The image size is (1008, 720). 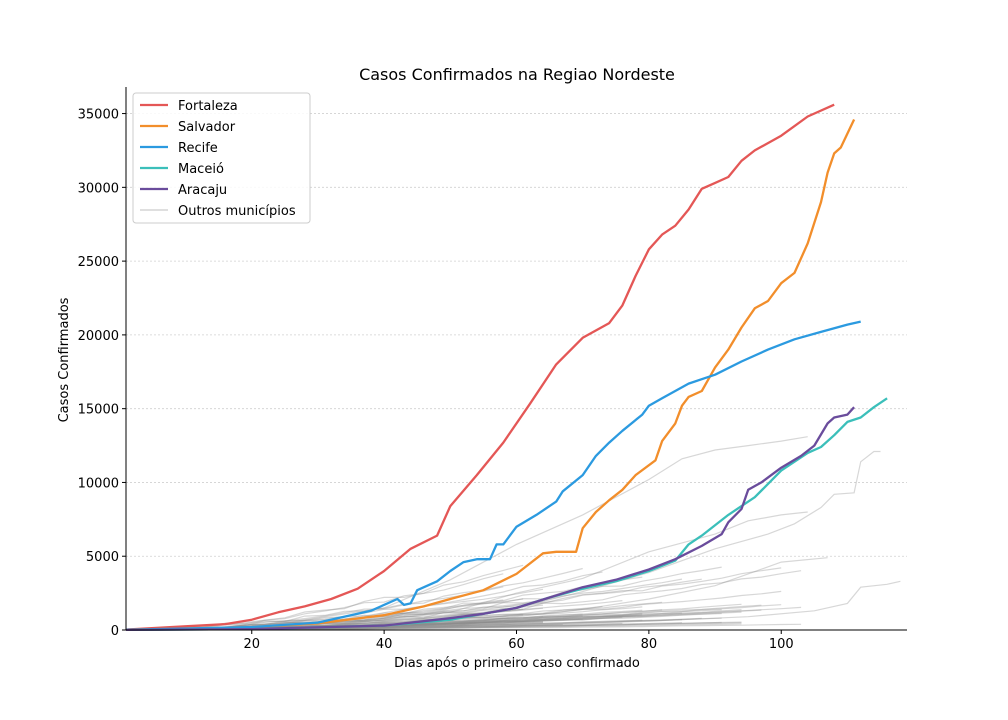 I want to click on y-tick-label: 20000, so click(x=98, y=336).